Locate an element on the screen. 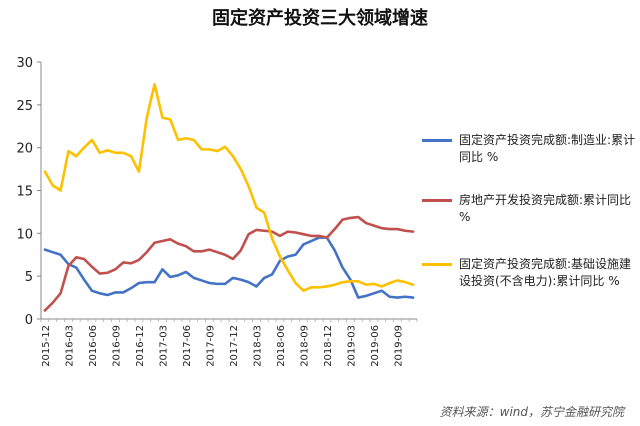  y-tick-label: 10 is located at coordinates (24, 234).